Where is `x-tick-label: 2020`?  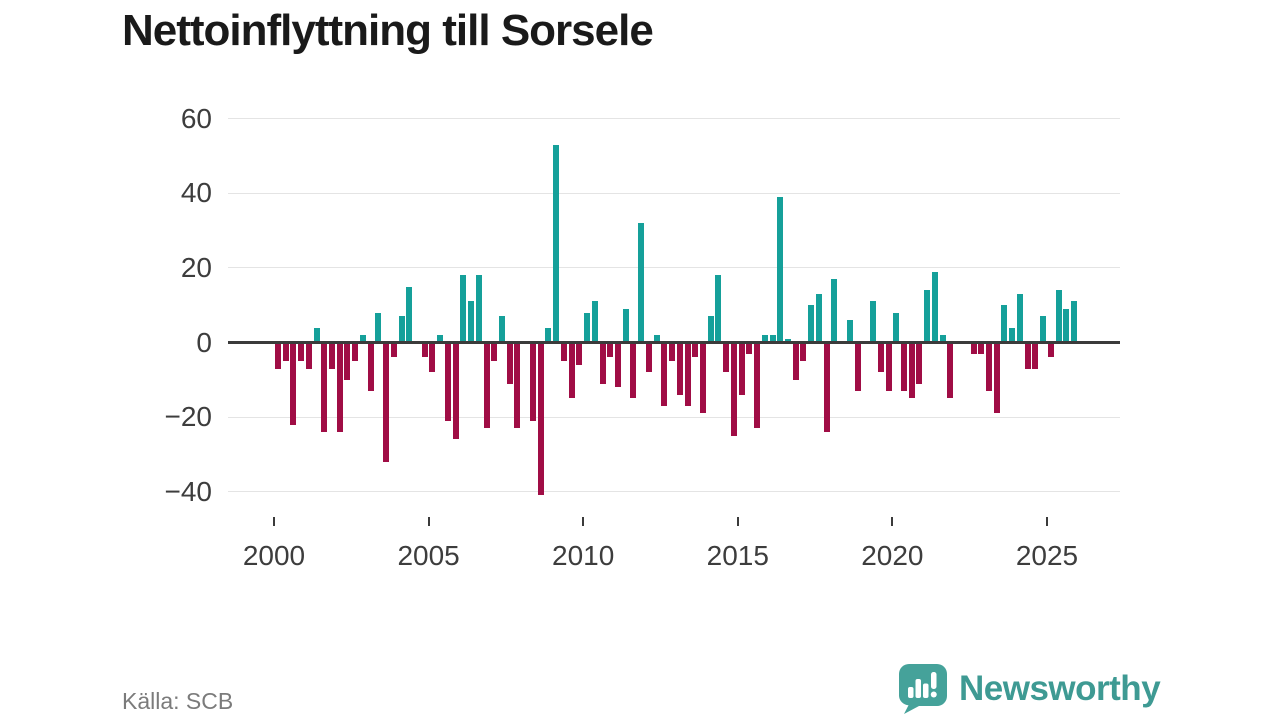 x-tick-label: 2020 is located at coordinates (892, 555).